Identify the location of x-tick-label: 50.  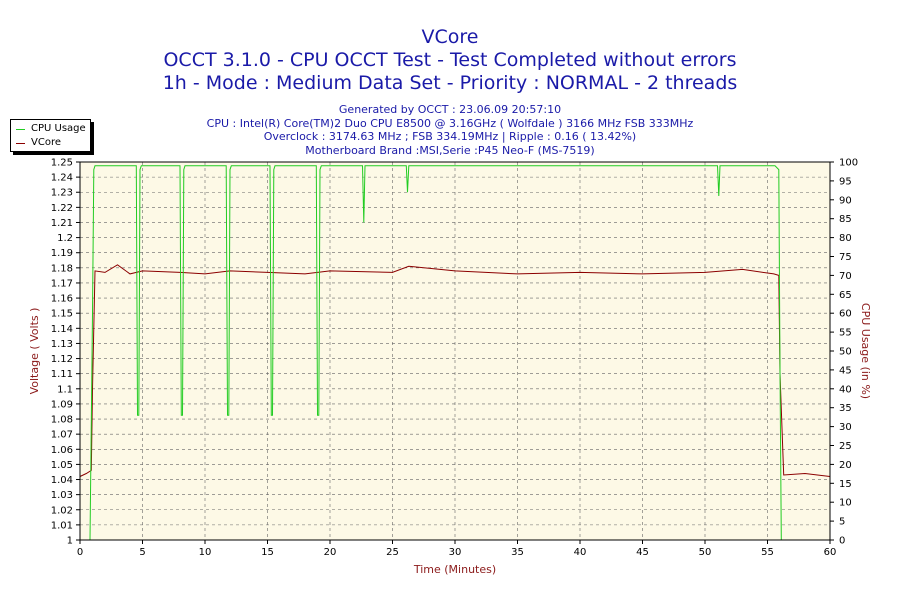
(705, 552).